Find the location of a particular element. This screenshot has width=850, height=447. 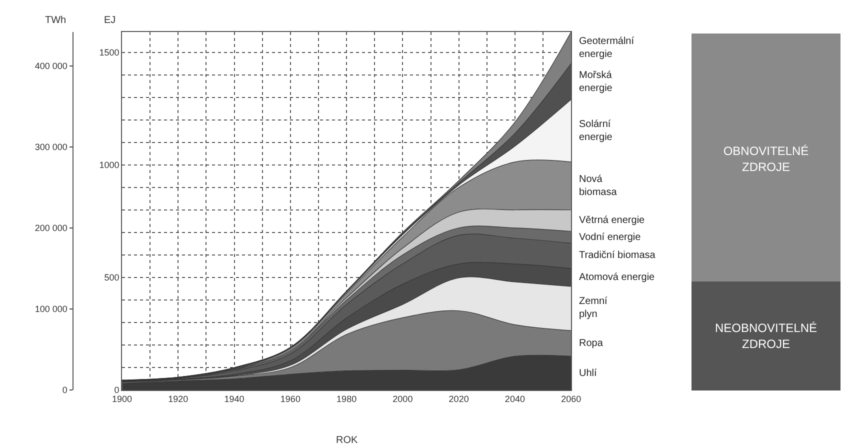

series-label: Vodní energie is located at coordinates (610, 237).